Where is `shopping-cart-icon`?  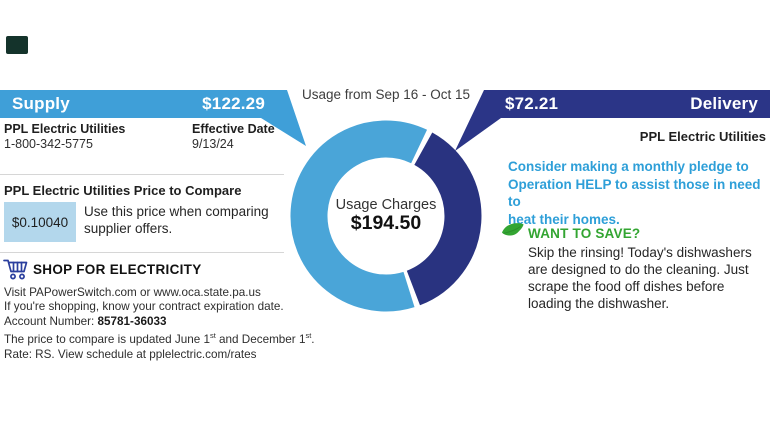
shopping-cart-icon is located at coordinates (15, 269).